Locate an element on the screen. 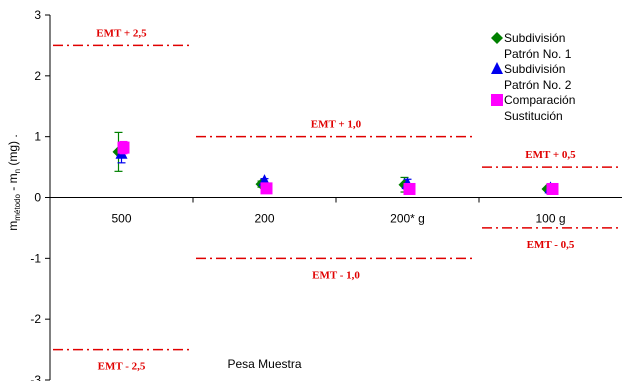  y-axis-label-part: - m is located at coordinates (13, 183).